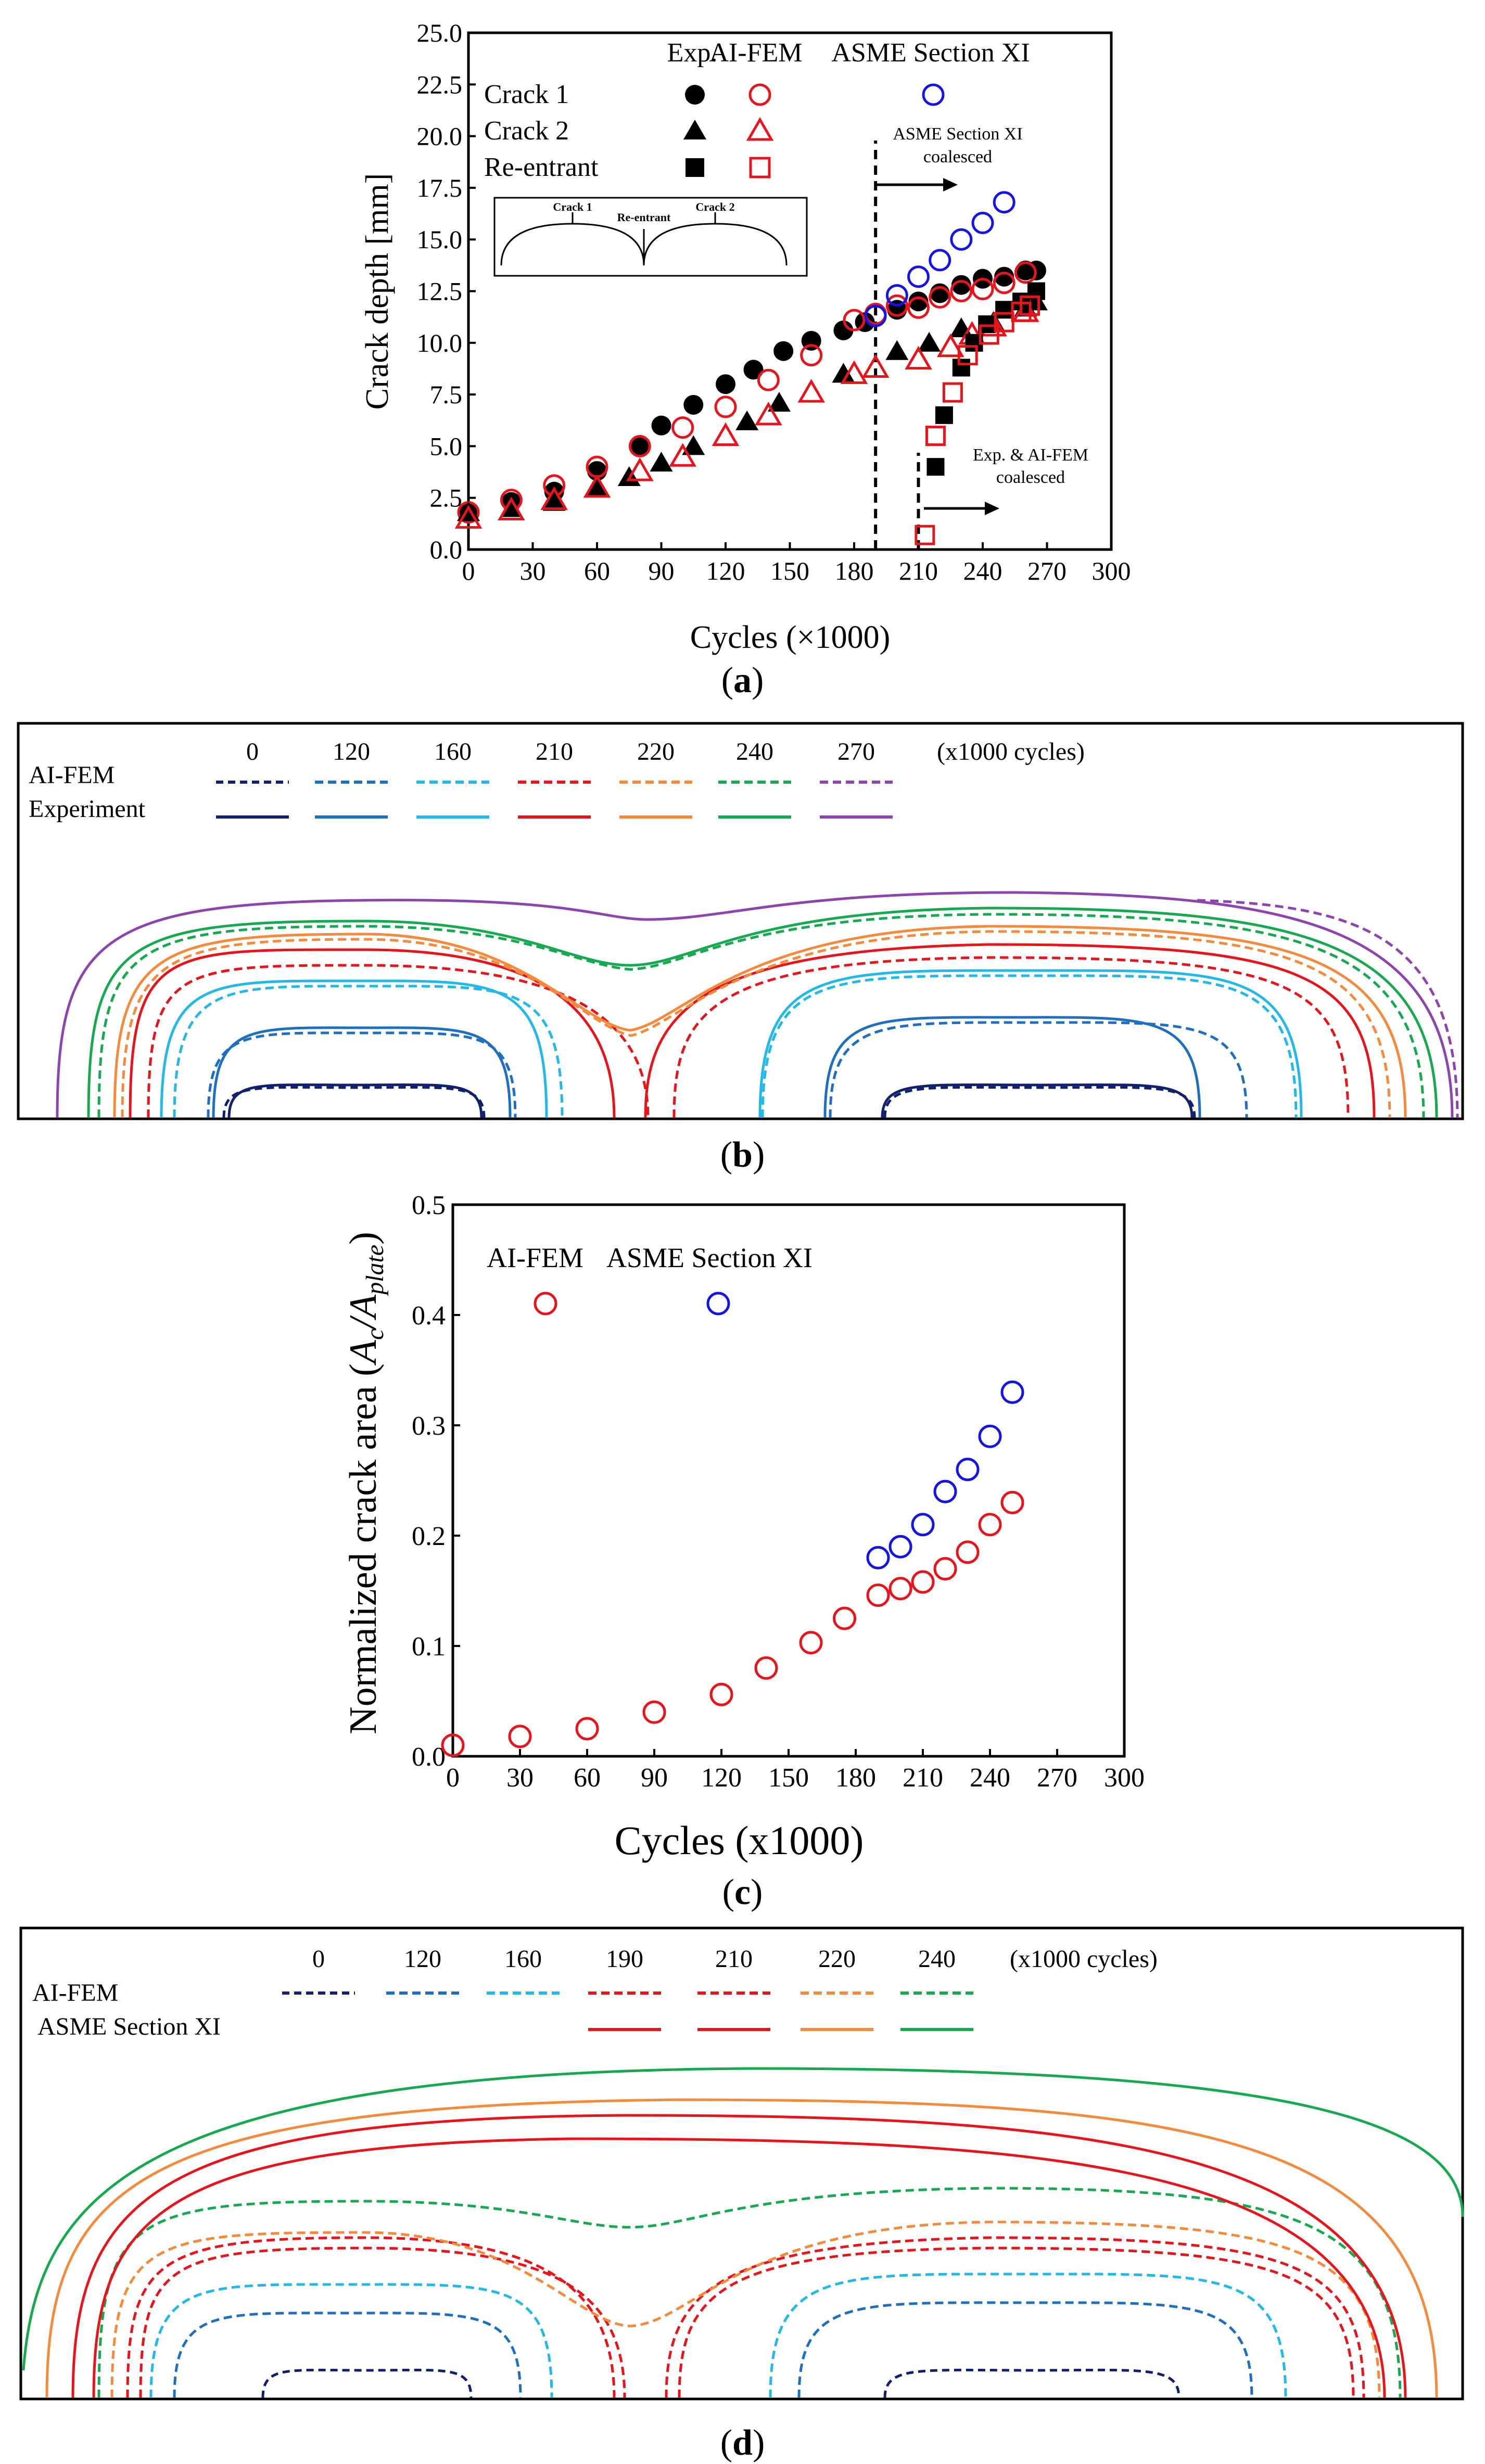 This screenshot has width=1485, height=2464. I want to click on contour-exp-210-left, so click(372, 1033).